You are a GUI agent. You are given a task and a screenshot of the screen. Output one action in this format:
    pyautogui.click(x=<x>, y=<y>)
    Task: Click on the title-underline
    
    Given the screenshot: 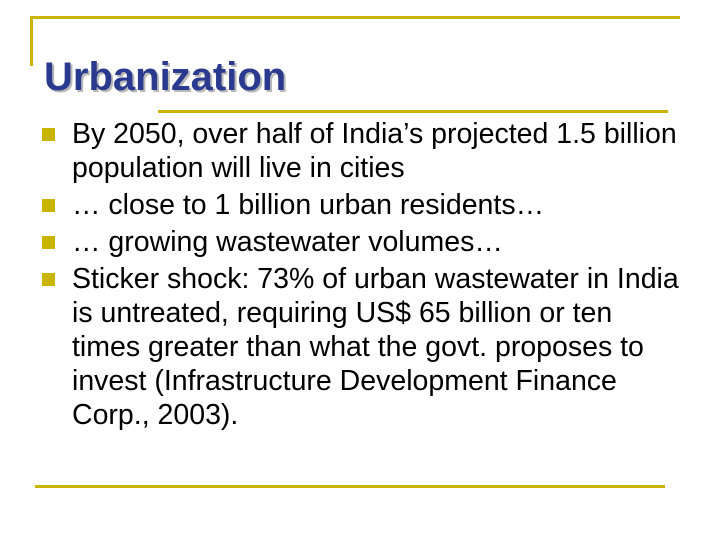 What is the action you would take?
    pyautogui.click(x=413, y=111)
    